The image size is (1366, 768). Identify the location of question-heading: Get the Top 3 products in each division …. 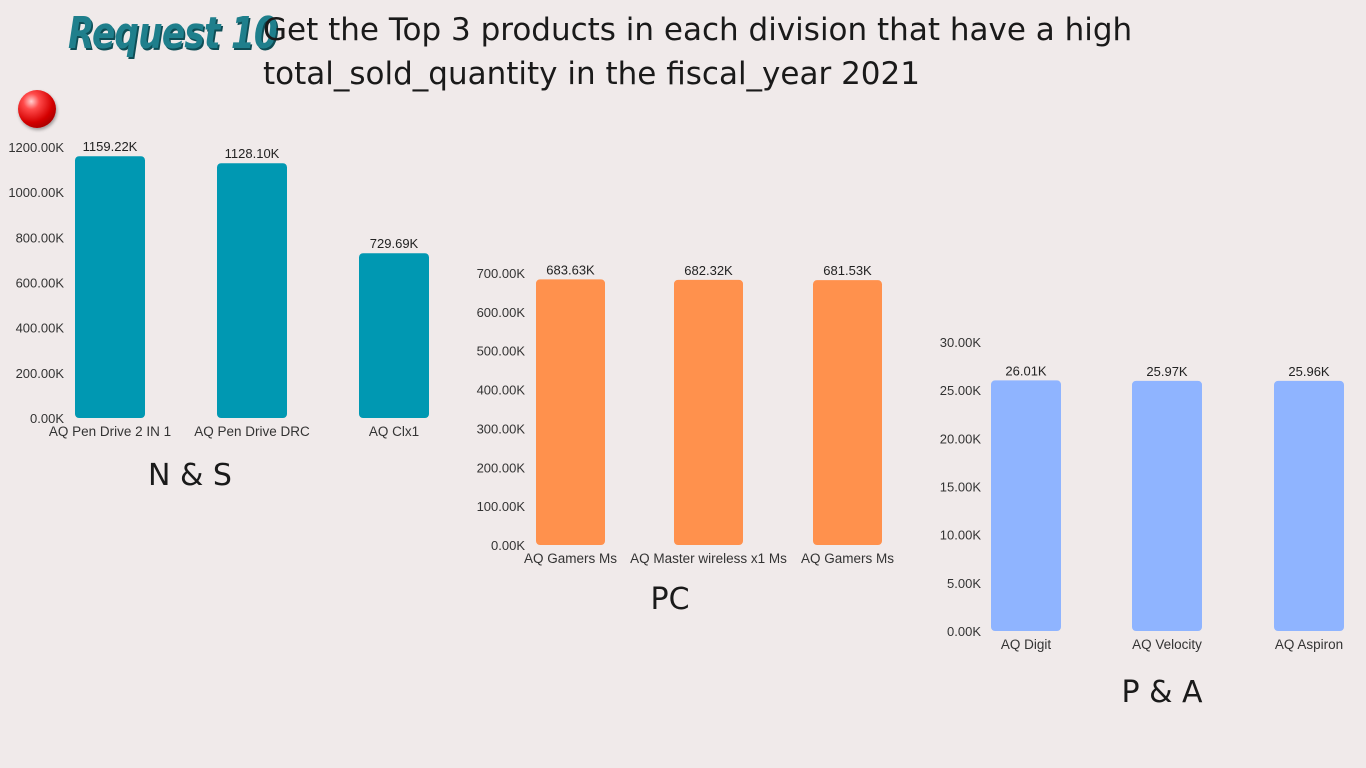
(698, 52).